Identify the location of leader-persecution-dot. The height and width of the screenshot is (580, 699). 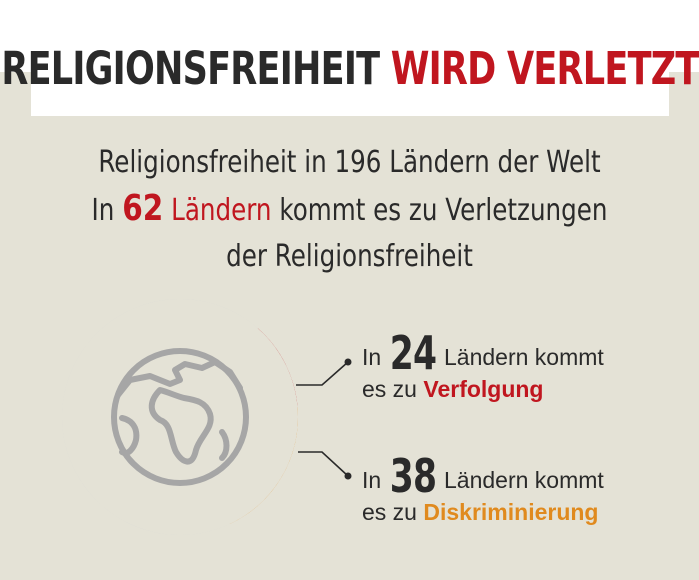
(348, 362).